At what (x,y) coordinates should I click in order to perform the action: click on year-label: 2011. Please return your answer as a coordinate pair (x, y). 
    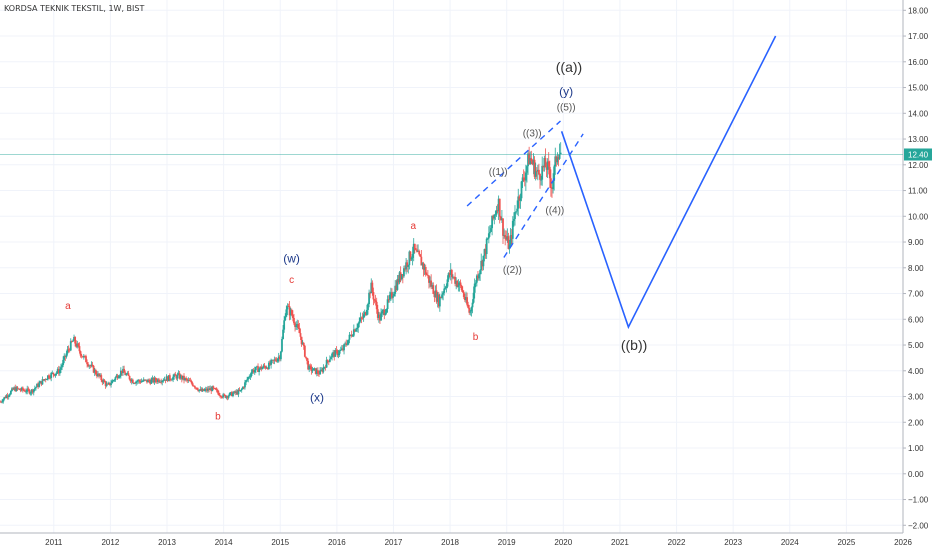
    Looking at the image, I should click on (54, 542).